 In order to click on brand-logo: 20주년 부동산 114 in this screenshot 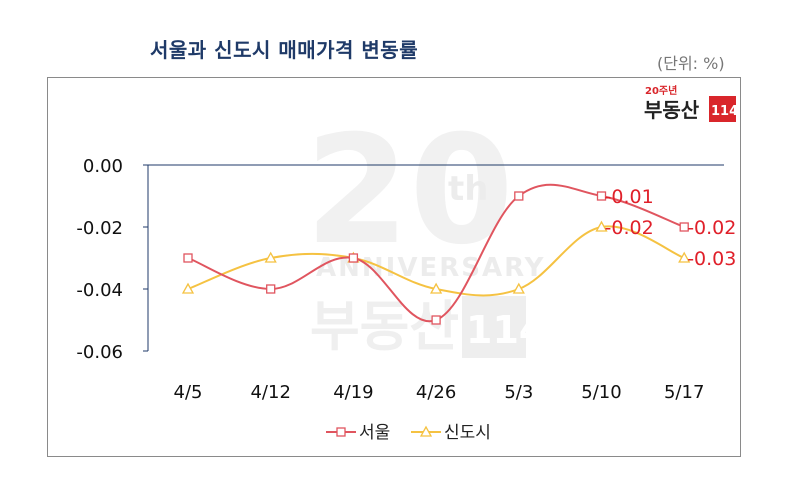, I will do `click(690, 103)`.